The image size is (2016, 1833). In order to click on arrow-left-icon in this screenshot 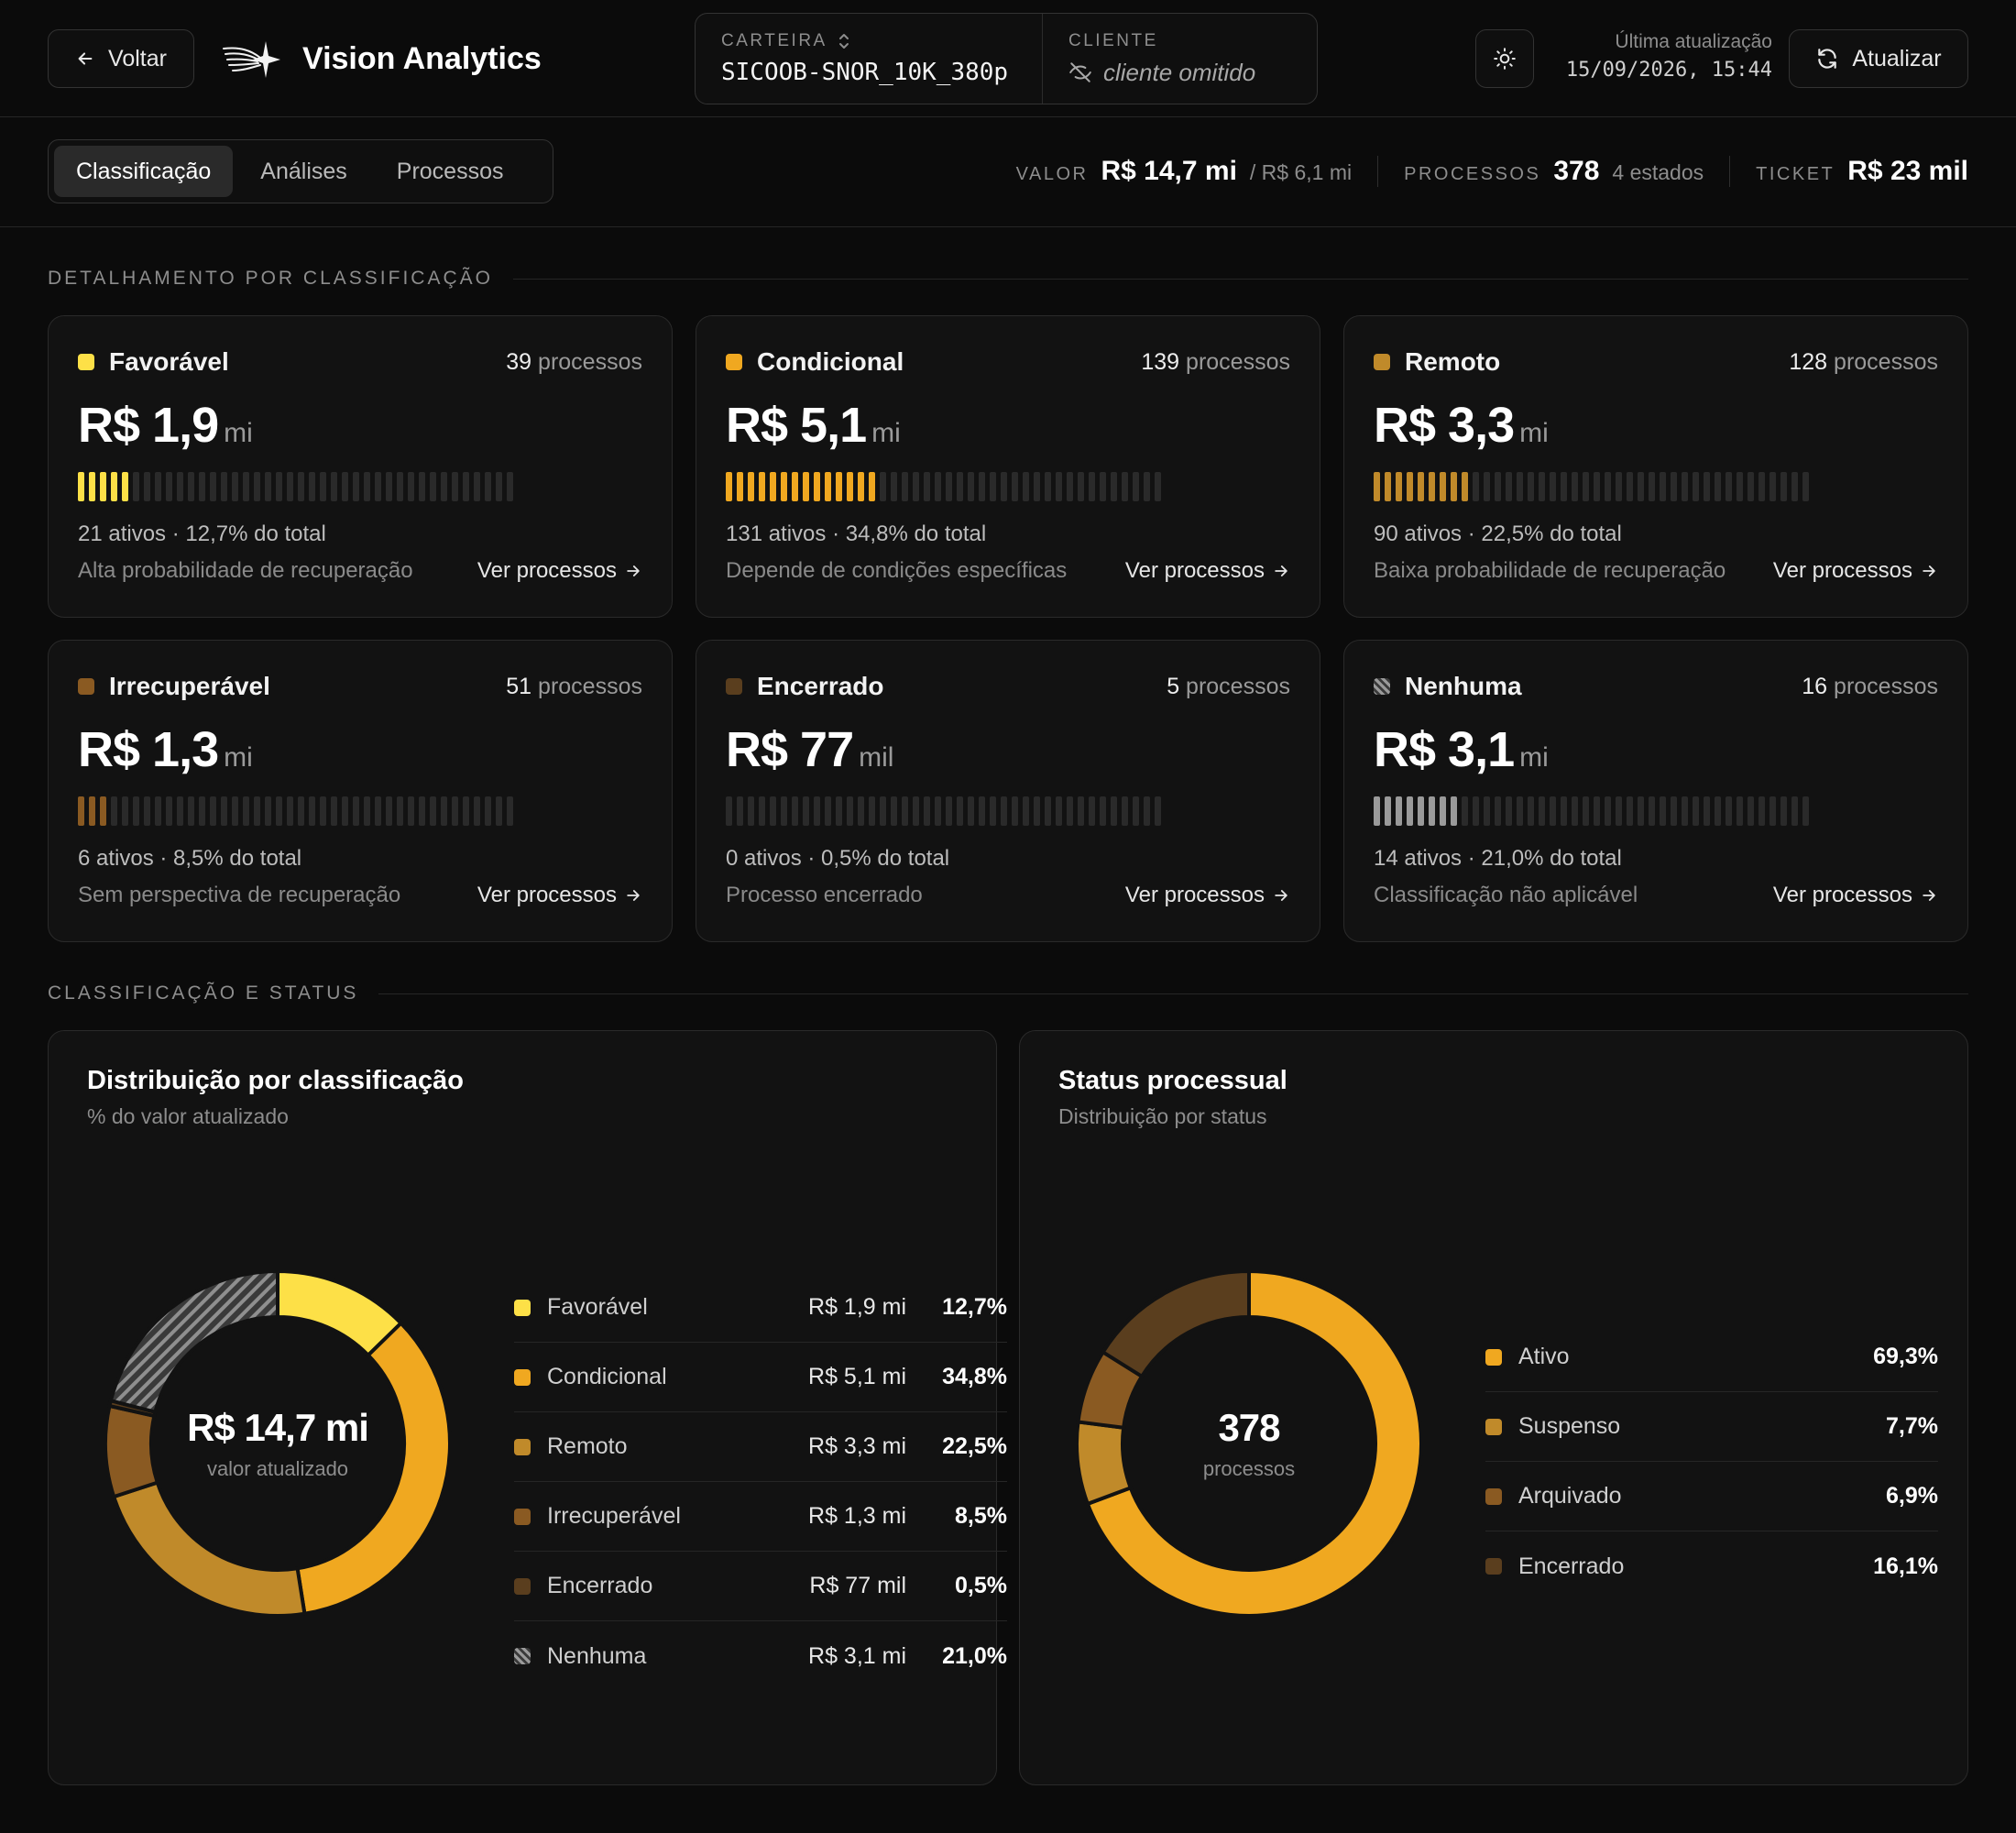, I will do `click(85, 58)`.